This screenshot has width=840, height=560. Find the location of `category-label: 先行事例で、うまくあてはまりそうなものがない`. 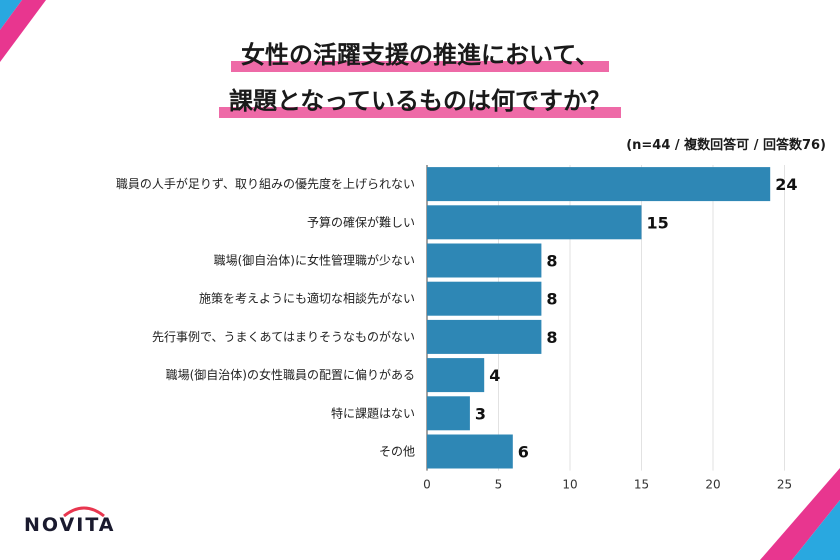

category-label: 先行事例で、うまくあてはまりそうなものがない is located at coordinates (283, 336).